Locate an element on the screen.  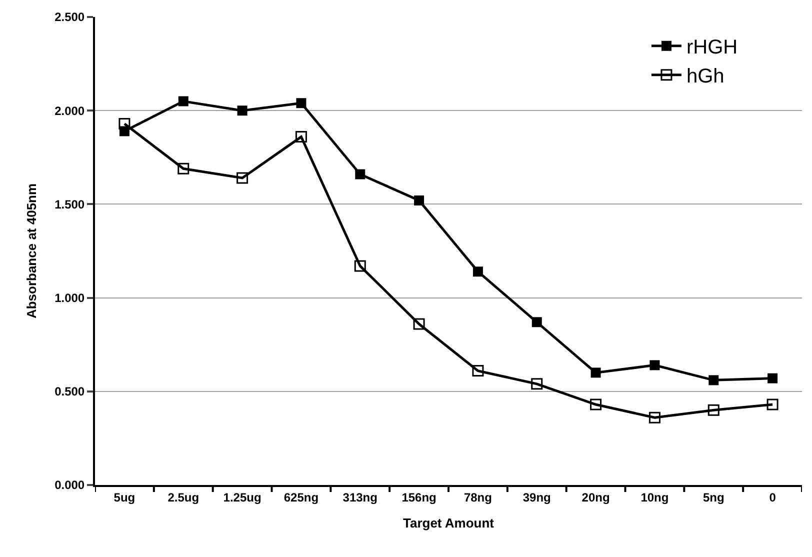
x-tick-label: 156ng is located at coordinates (419, 497).